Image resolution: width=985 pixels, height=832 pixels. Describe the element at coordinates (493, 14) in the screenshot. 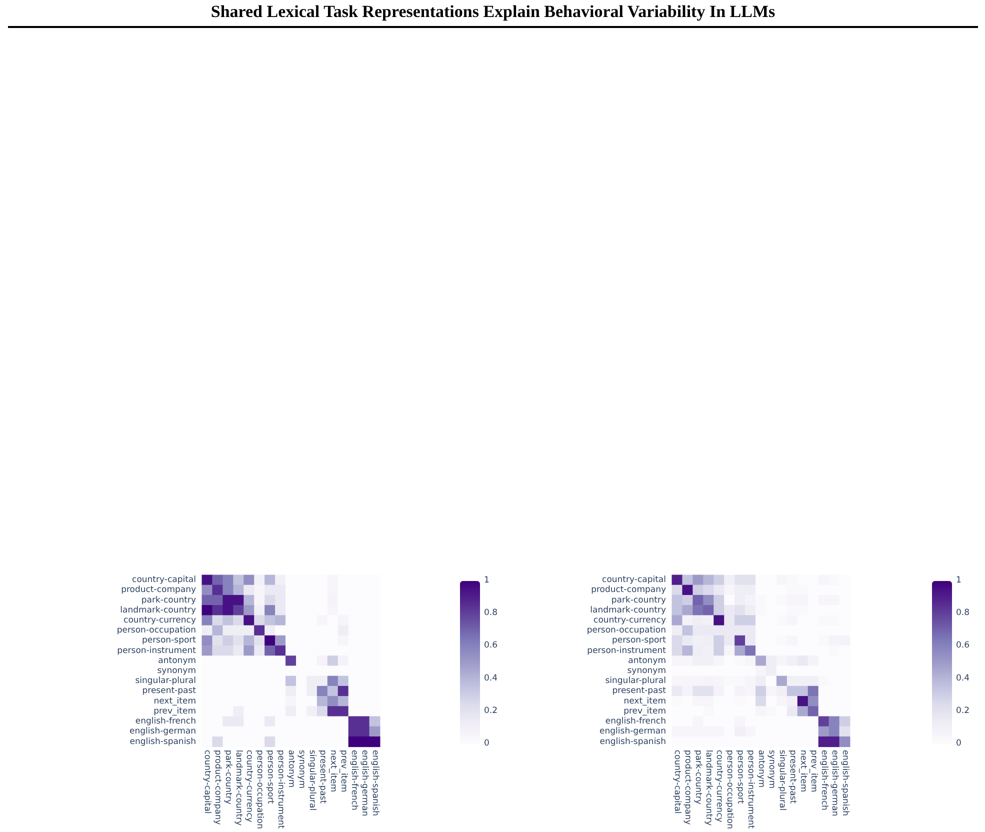

I see `text: Shared Lexical Task Representations Explain Behavioral Variability In LLMs` at that location.